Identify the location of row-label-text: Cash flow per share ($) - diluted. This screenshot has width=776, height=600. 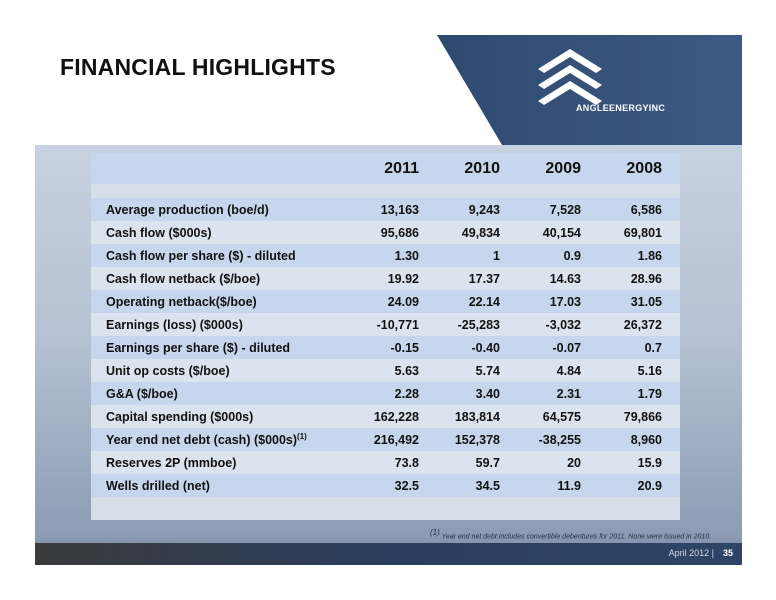
(201, 255).